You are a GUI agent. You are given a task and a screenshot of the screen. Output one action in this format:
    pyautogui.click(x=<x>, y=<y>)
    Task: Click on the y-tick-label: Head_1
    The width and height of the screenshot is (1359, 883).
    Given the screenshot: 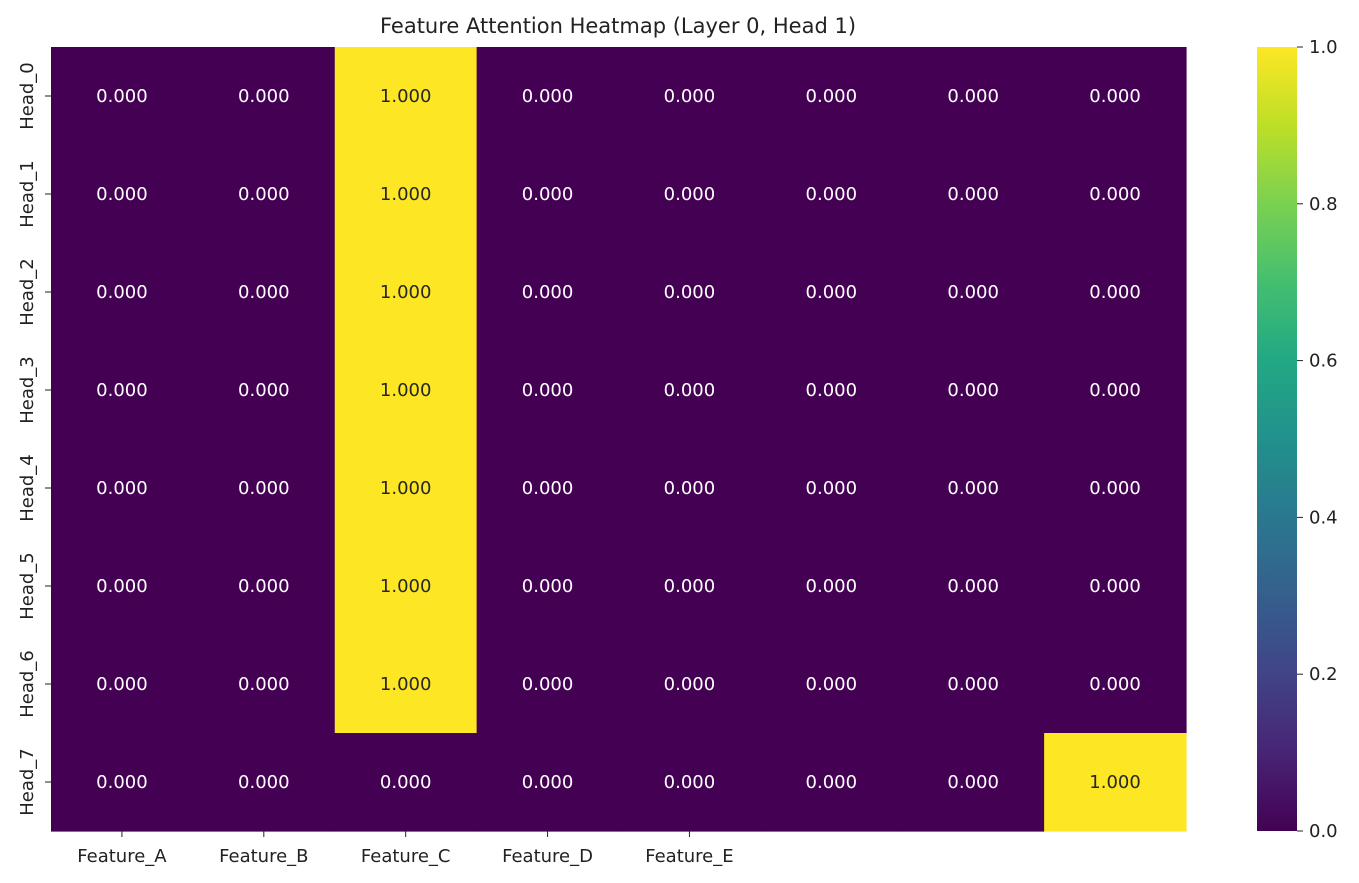 What is the action you would take?
    pyautogui.click(x=27, y=194)
    